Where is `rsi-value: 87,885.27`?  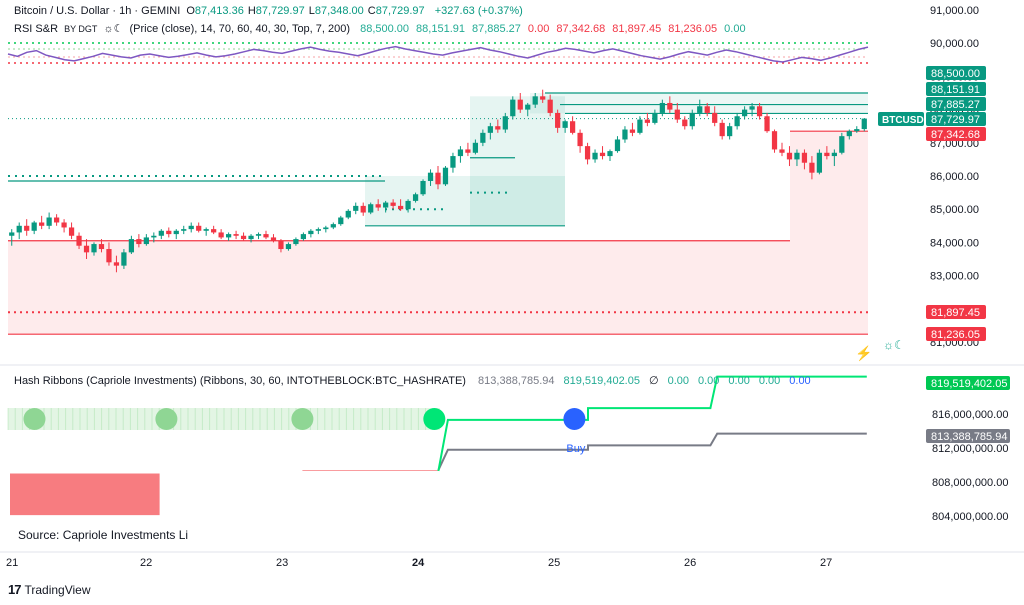
rsi-value: 87,885.27 is located at coordinates (496, 29).